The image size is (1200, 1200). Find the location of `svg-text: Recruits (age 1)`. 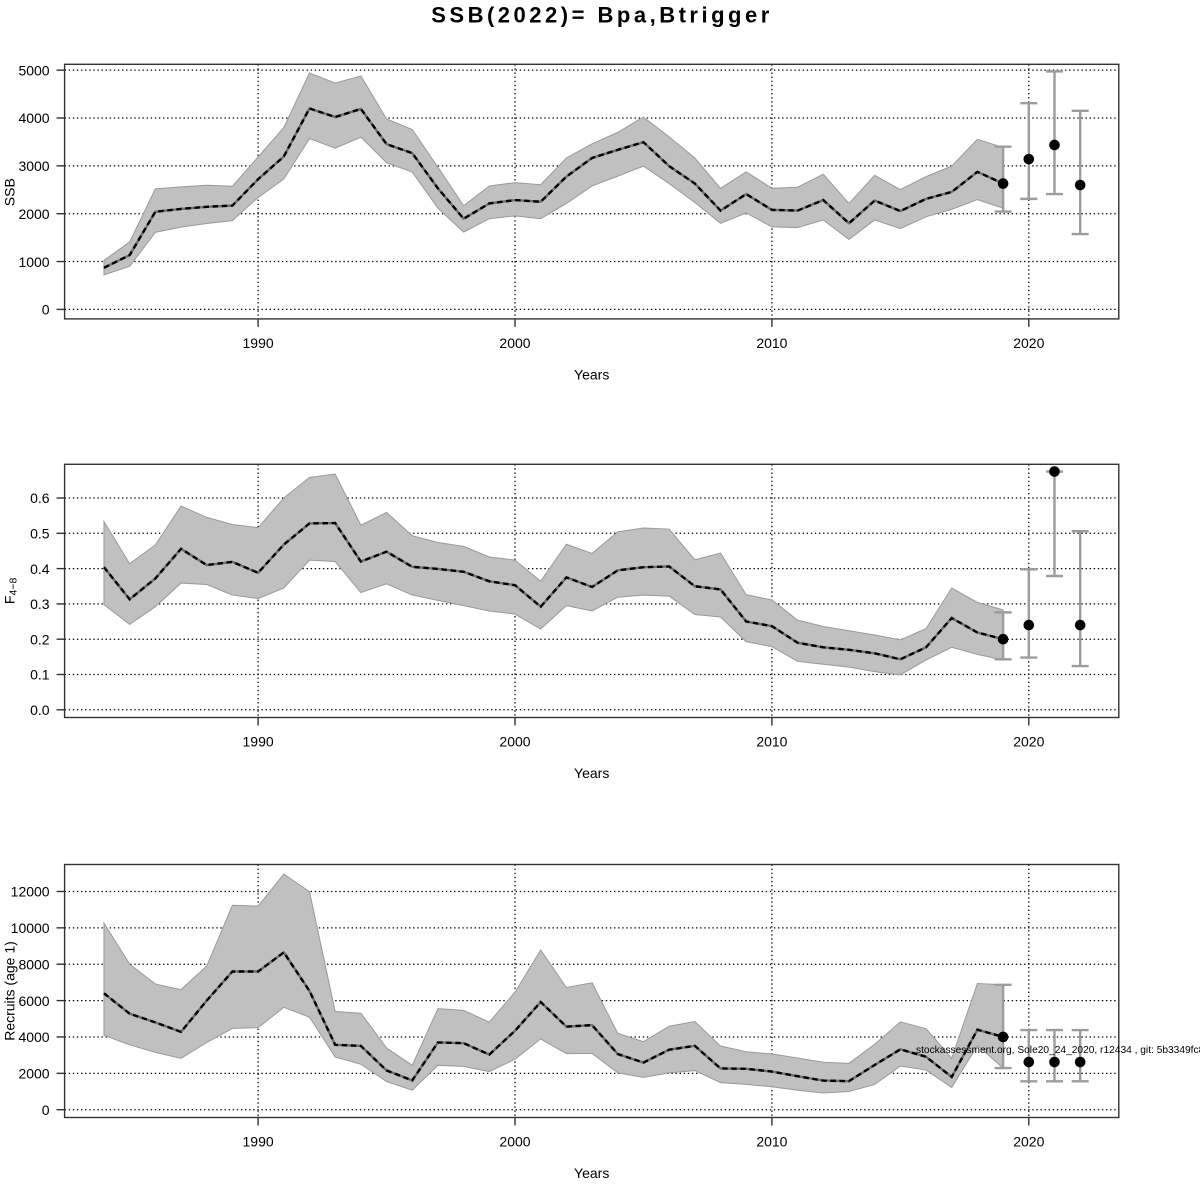

svg-text: Recruits (age 1) is located at coordinates (10, 991).